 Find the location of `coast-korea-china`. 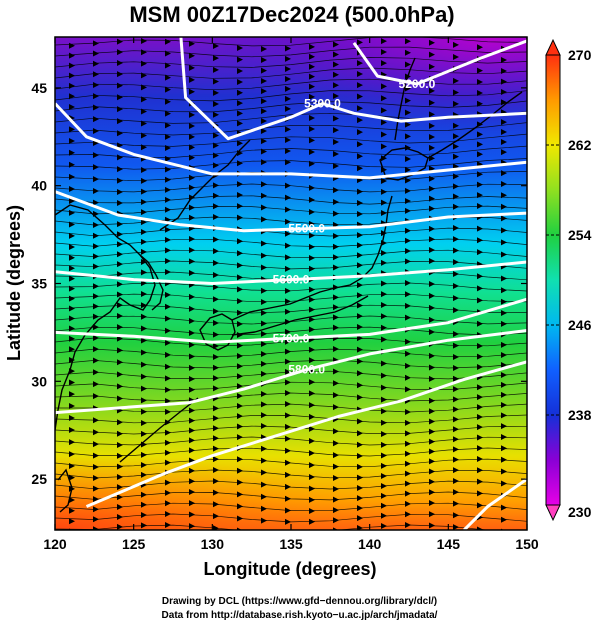

coast-korea-china is located at coordinates (105, 317).